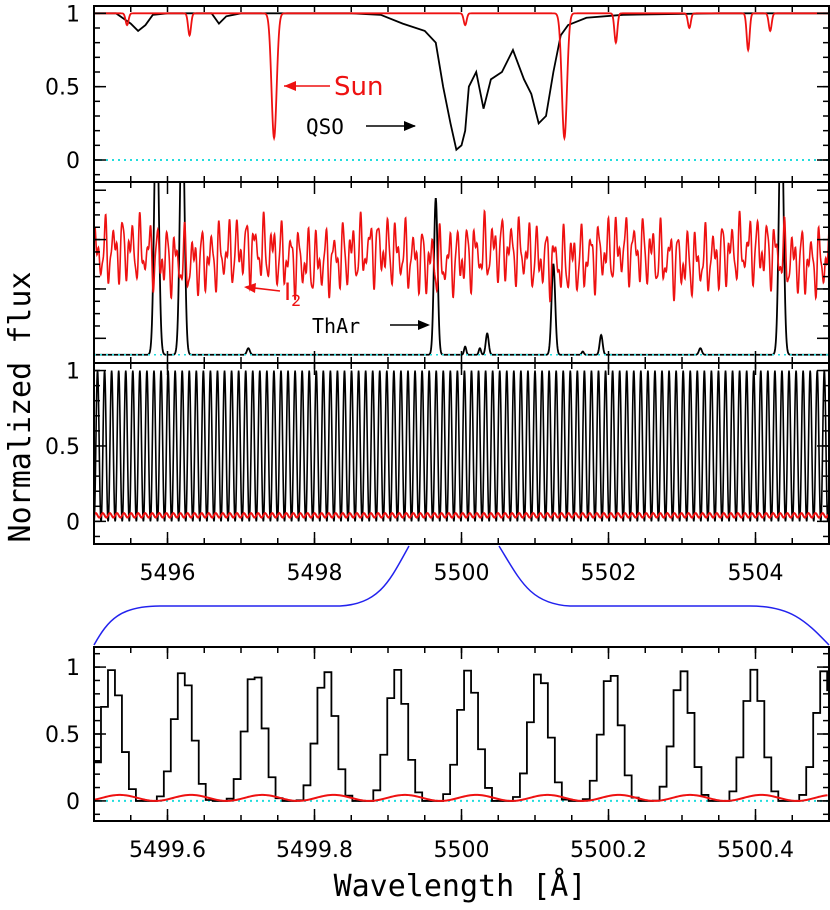  I want to click on qso-arrowhead, so click(410, 126).